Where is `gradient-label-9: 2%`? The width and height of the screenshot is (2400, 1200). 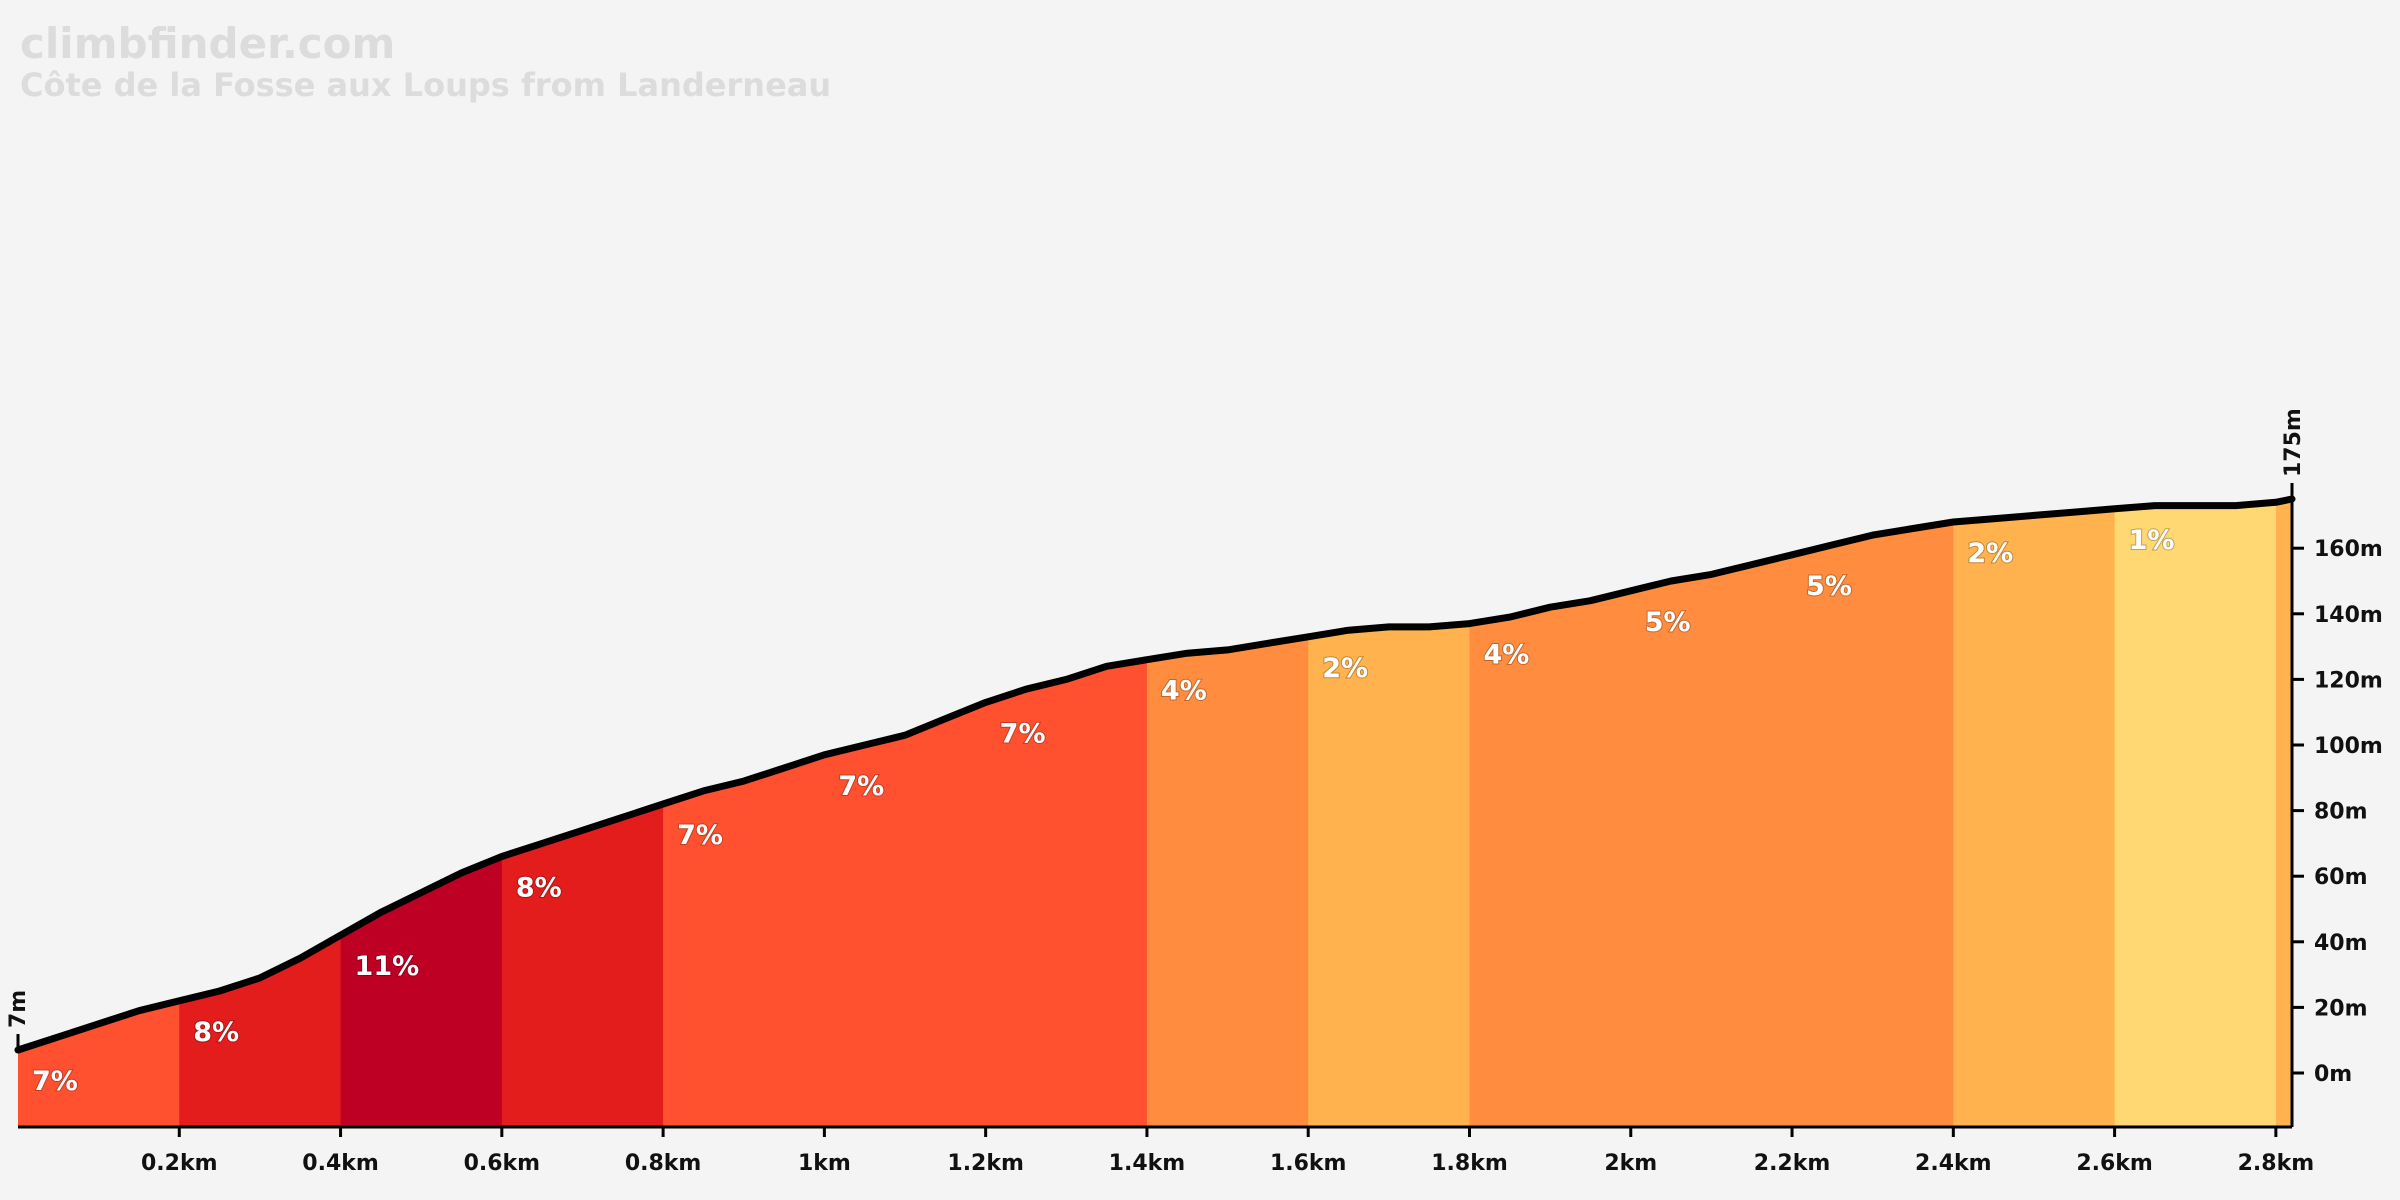
gradient-label-9: 2% is located at coordinates (1345, 668).